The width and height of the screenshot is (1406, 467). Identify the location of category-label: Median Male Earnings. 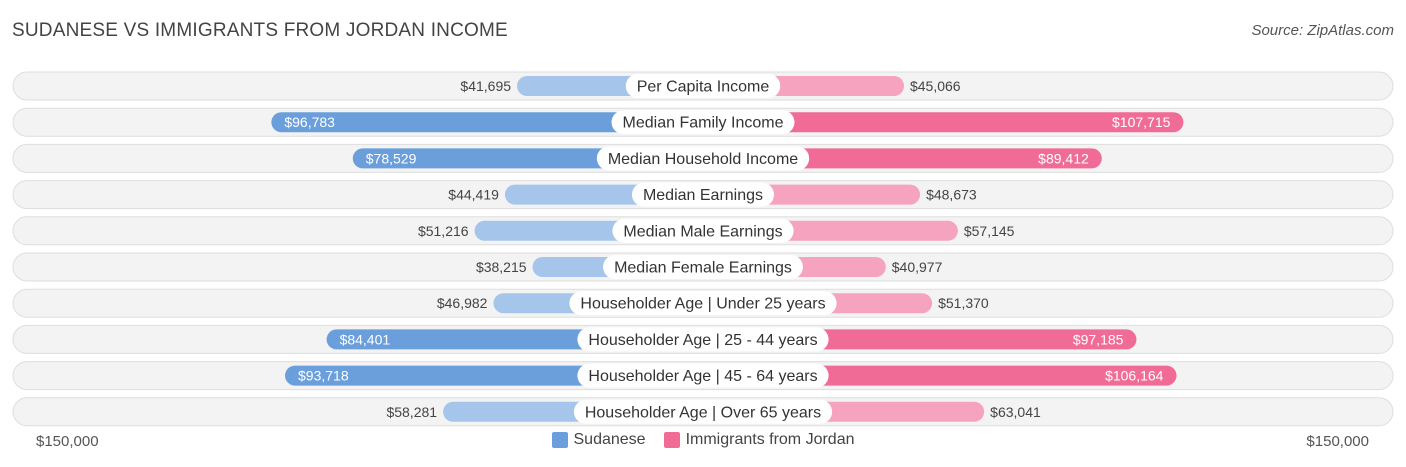
(702, 231).